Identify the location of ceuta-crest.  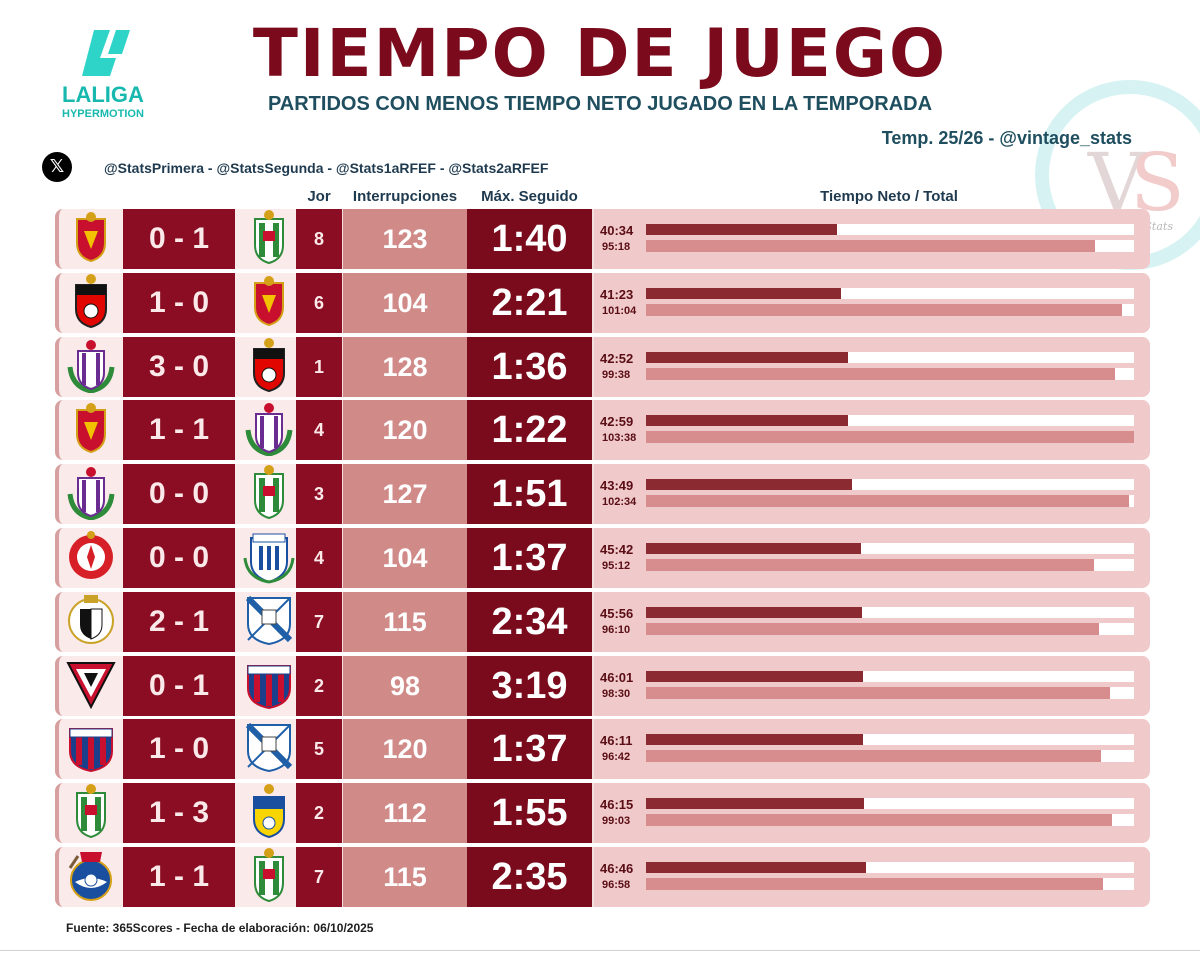
(269, 367).